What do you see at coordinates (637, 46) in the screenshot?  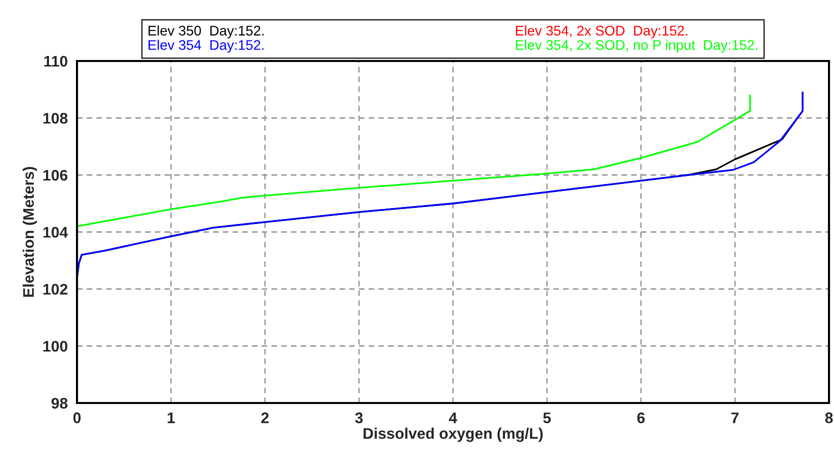 I see `text: Elev 354, 2x SOD, no P input Day:152.` at bounding box center [637, 46].